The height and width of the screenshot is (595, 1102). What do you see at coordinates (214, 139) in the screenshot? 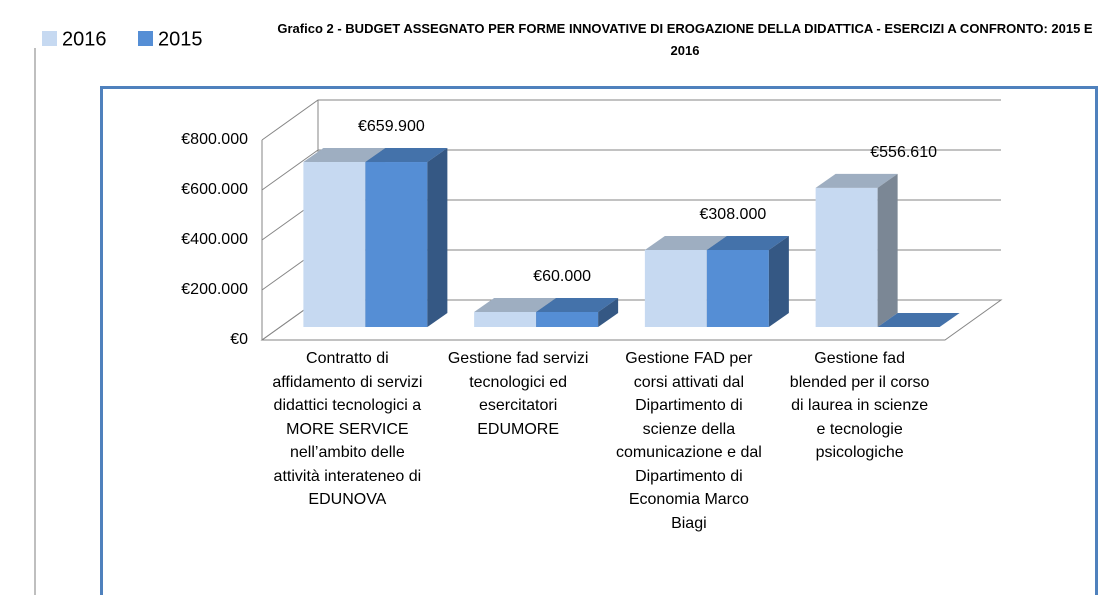
I see `y-tick-label: €800.000` at bounding box center [214, 139].